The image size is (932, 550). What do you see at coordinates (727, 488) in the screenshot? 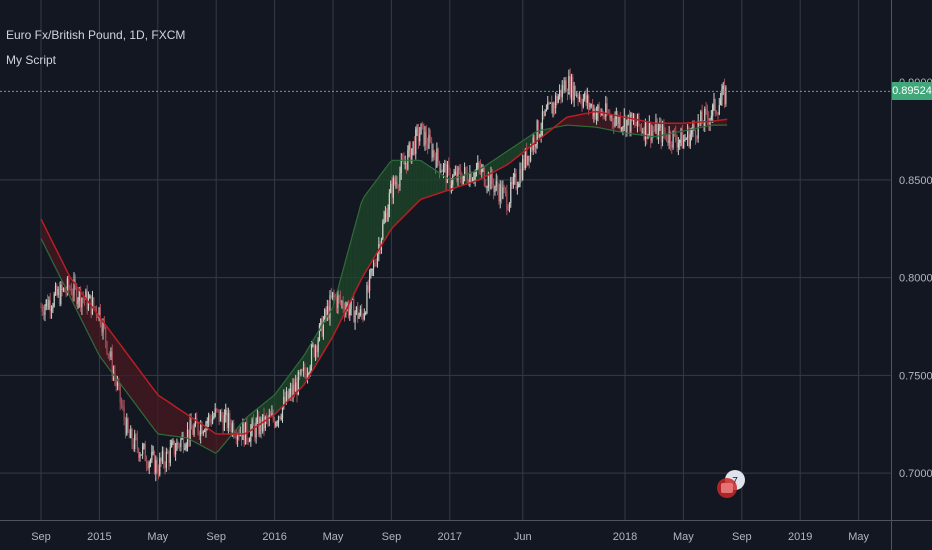
I see `event-flag-icon` at bounding box center [727, 488].